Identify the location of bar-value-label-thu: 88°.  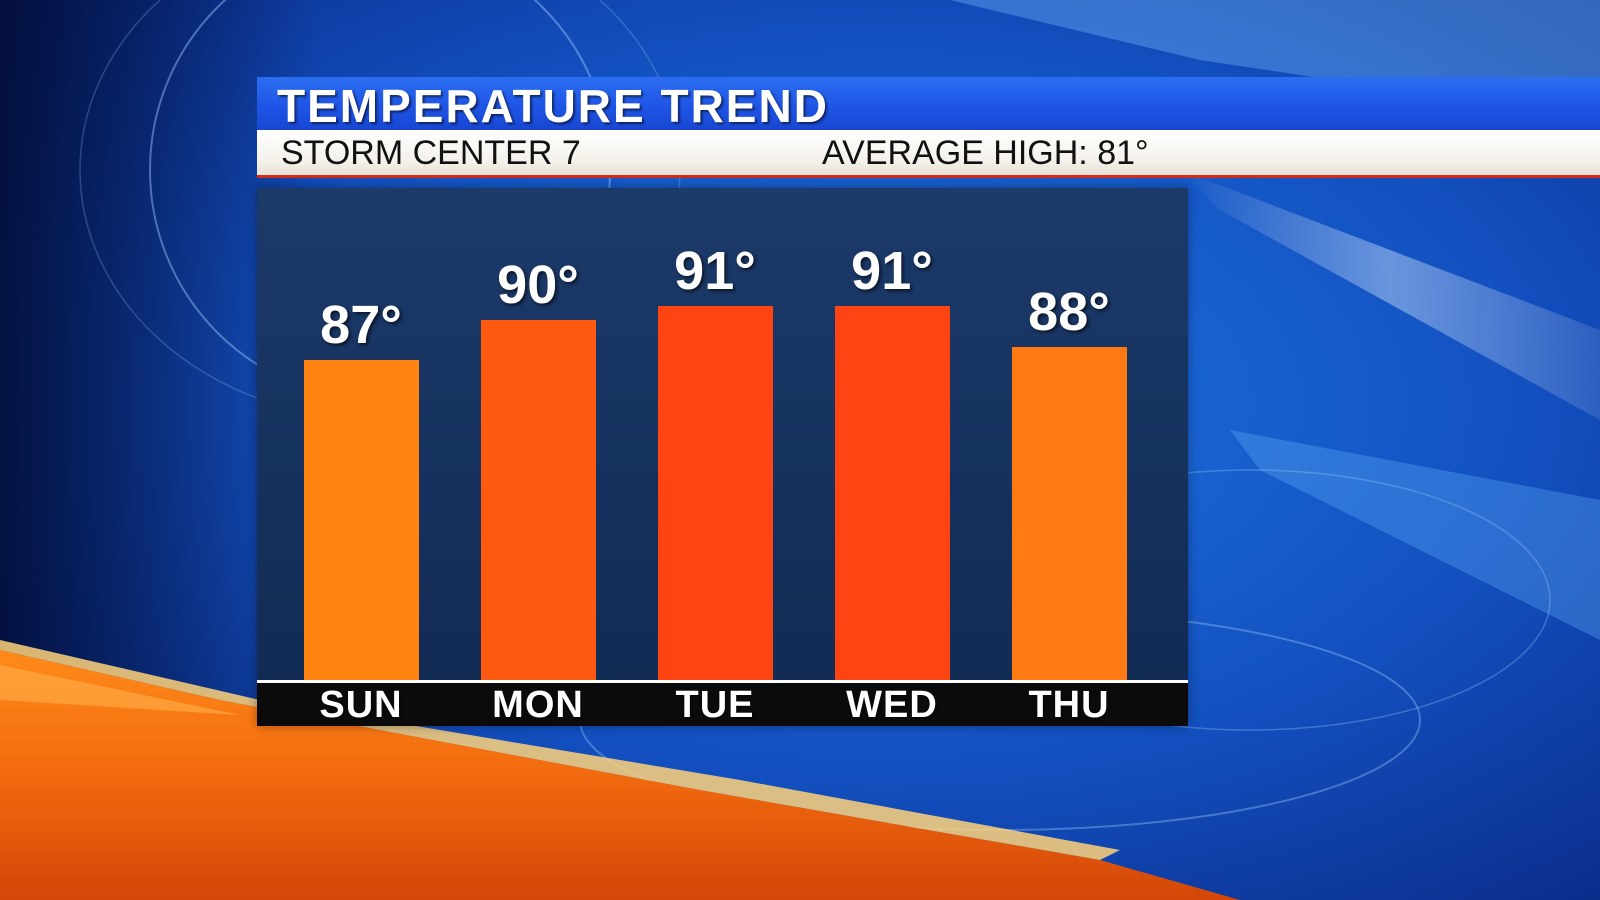
(1069, 311).